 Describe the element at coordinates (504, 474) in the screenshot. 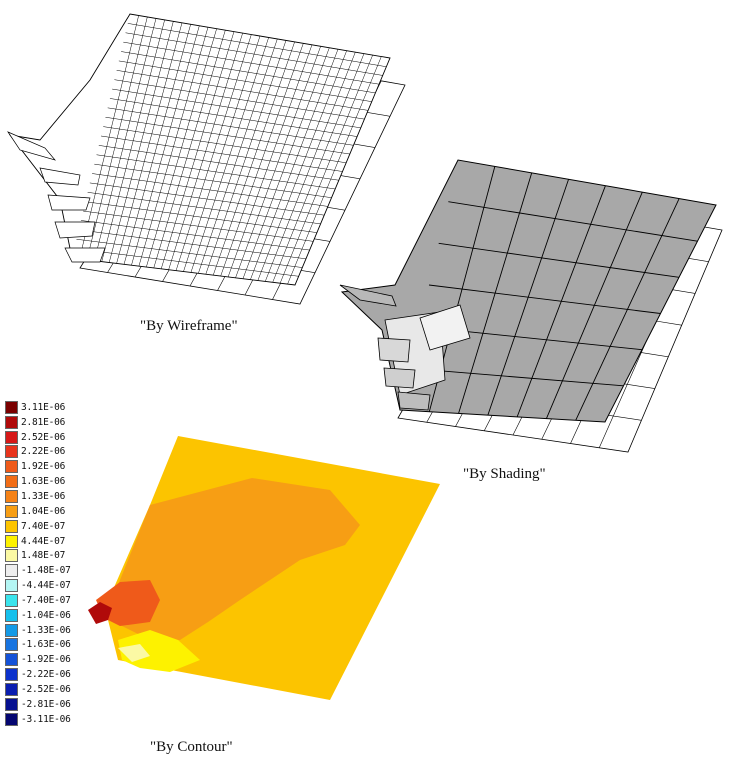

I see `shading-caption: "By Shading"` at that location.